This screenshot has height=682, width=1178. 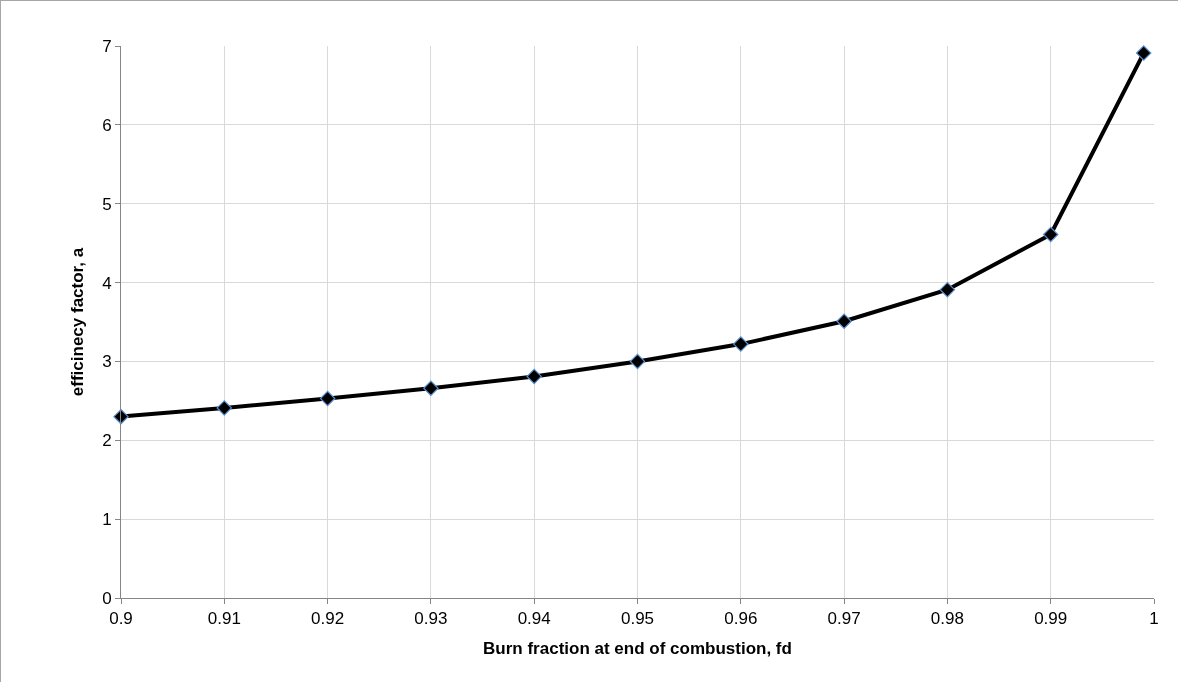 What do you see at coordinates (224, 619) in the screenshot?
I see `x-tick-label: 0.91` at bounding box center [224, 619].